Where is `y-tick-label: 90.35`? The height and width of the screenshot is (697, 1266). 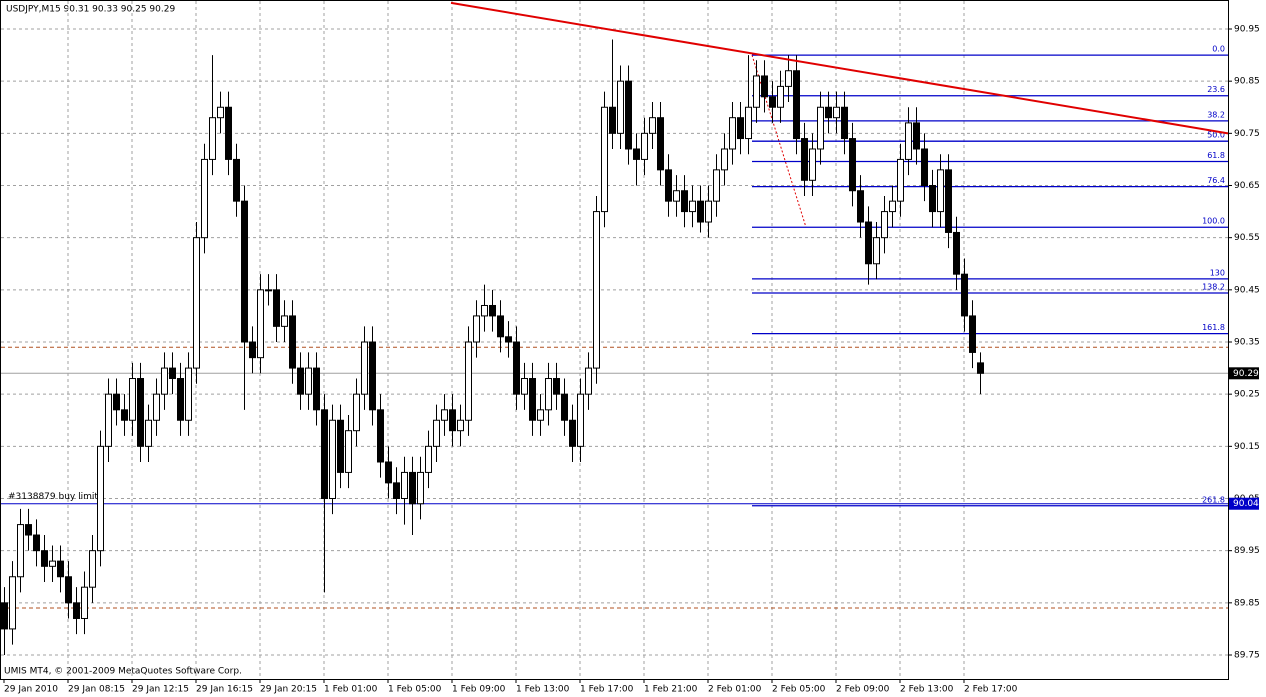 y-tick-label: 90.35 is located at coordinates (1247, 343).